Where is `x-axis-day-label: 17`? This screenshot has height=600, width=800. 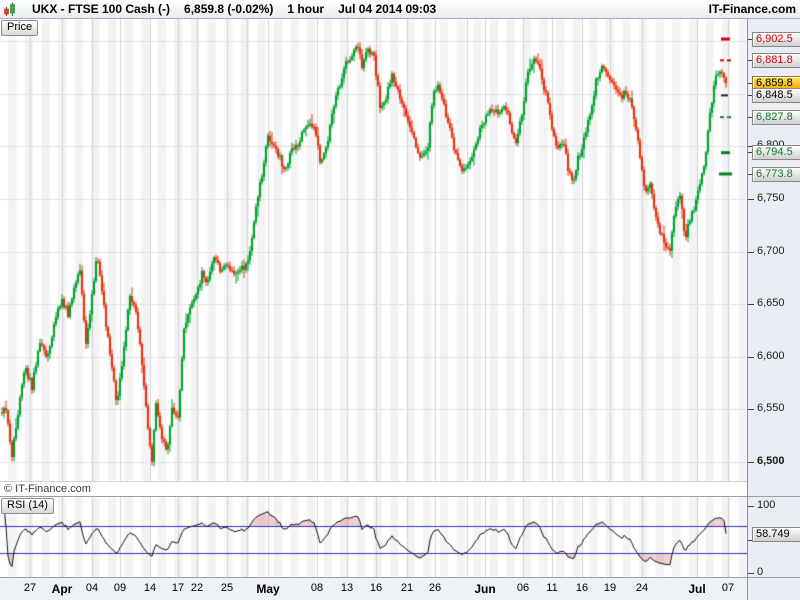
x-axis-day-label: 17 is located at coordinates (178, 588).